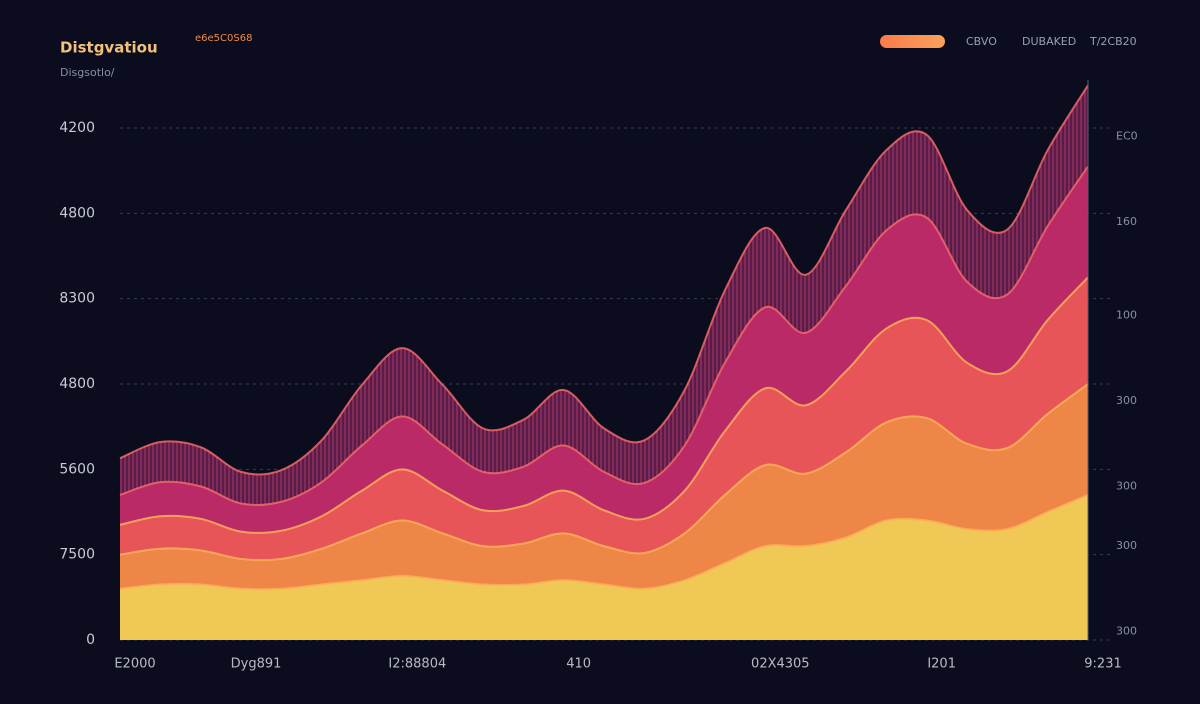 This screenshot has width=1200, height=704. What do you see at coordinates (223, 38) in the screenshot?
I see `tag: e6e5C0S68` at bounding box center [223, 38].